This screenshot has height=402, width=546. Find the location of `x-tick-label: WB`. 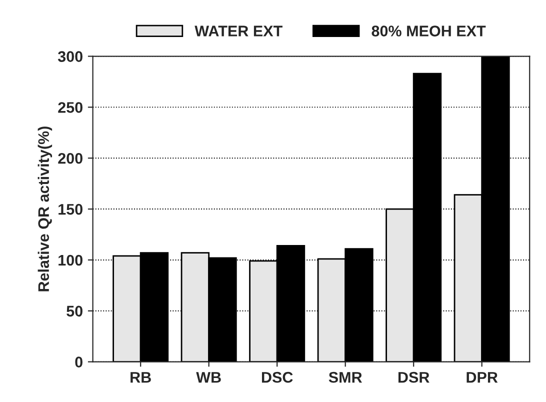

x-tick-label: WB is located at coordinates (208, 377).